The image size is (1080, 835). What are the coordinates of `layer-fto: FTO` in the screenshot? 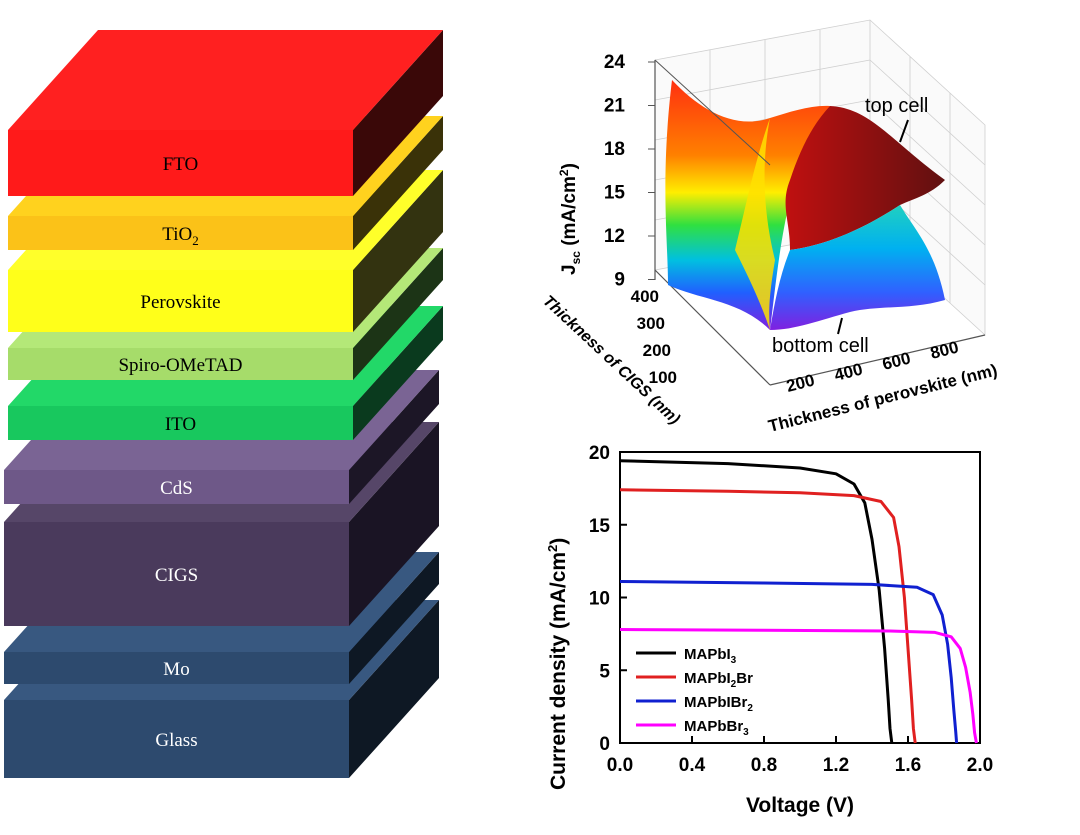 It's located at (225, 113).